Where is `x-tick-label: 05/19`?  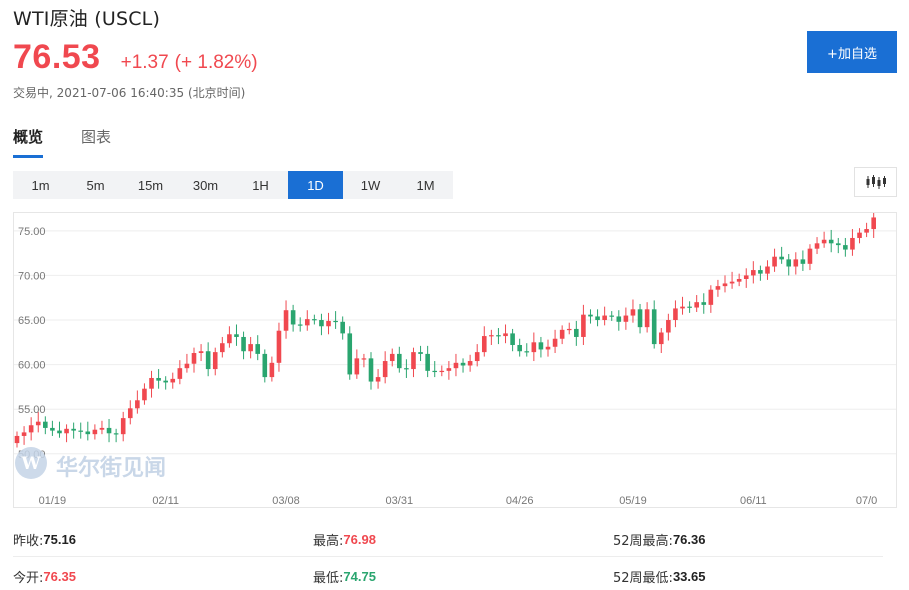 x-tick-label: 05/19 is located at coordinates (633, 501).